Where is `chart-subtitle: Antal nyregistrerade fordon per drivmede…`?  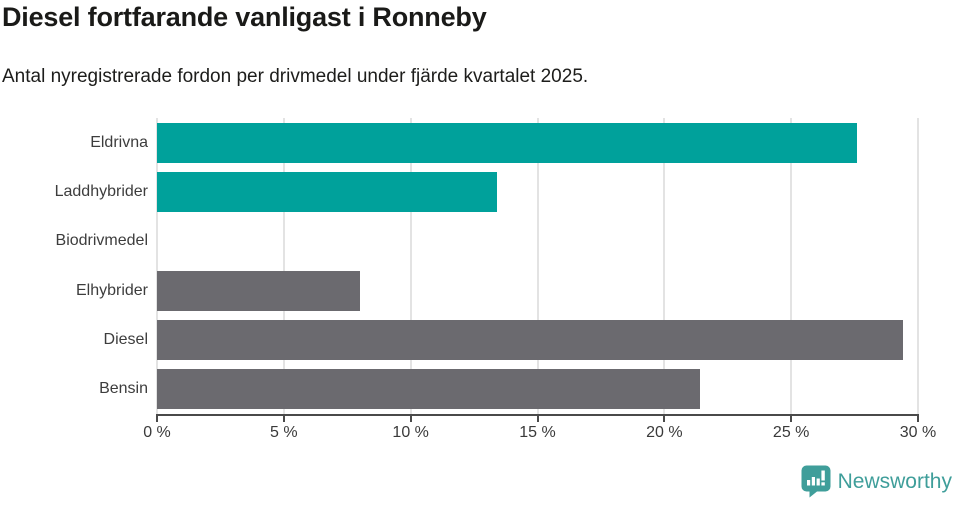 chart-subtitle: Antal nyregistrerade fordon per drivmede… is located at coordinates (295, 76).